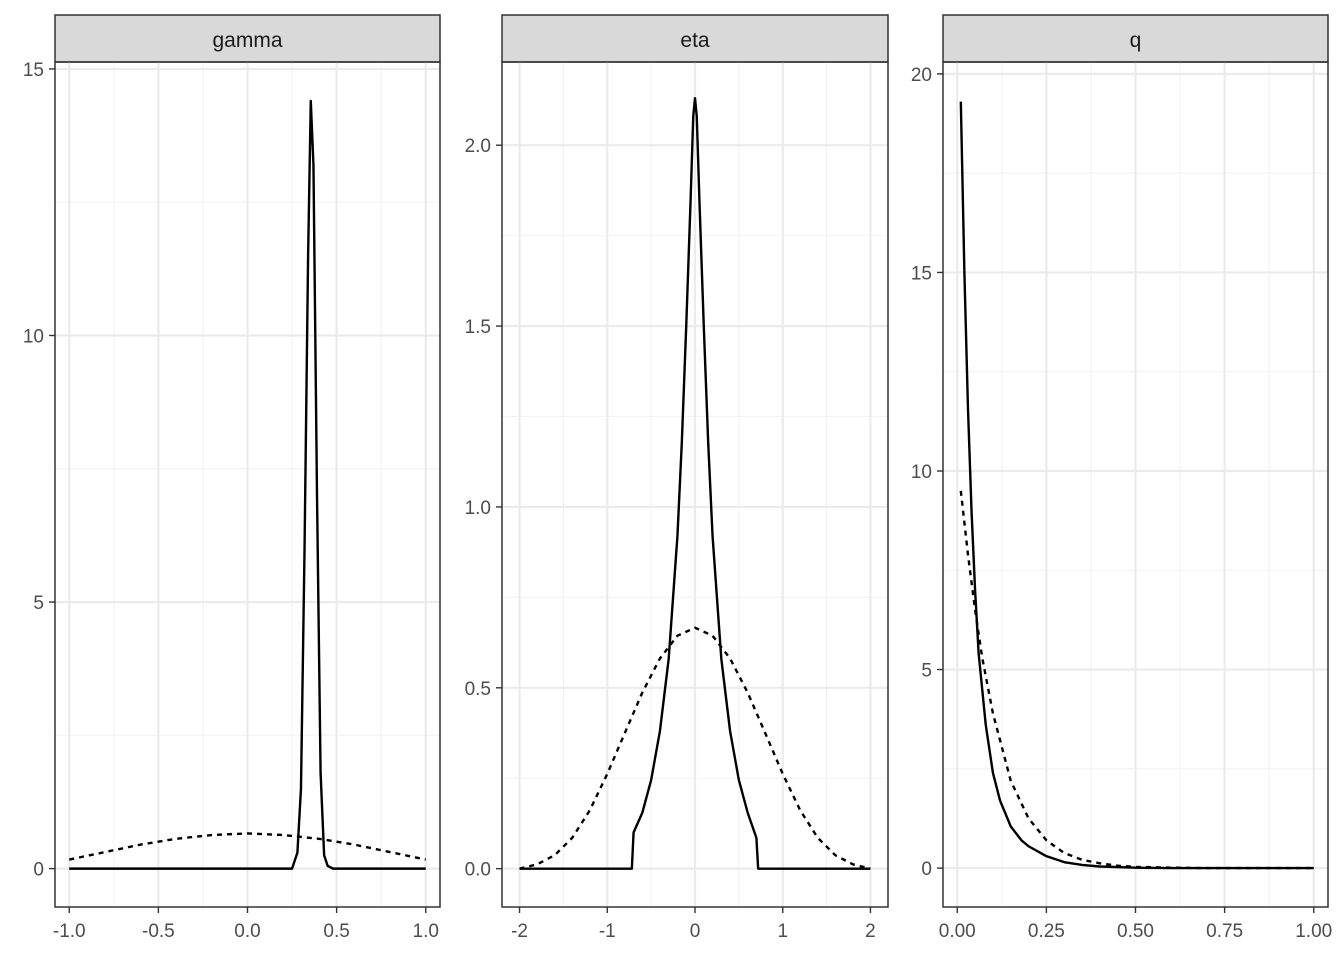 This screenshot has height=960, width=1344. Describe the element at coordinates (1136, 40) in the screenshot. I see `strip-label-q: q` at that location.